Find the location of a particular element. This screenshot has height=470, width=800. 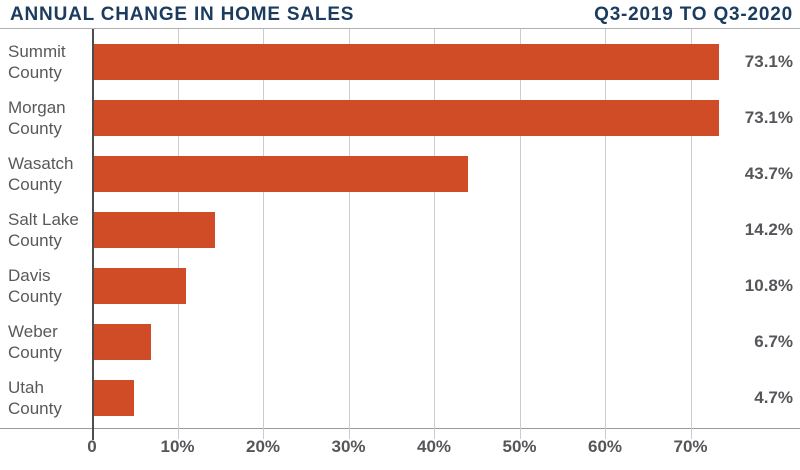

x-tick-label: 30% is located at coordinates (348, 446).